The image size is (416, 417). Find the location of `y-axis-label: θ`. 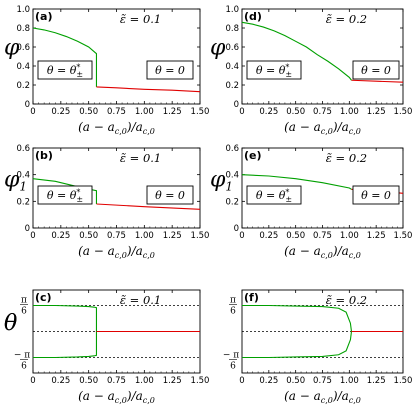

y-axis-label: θ is located at coordinates (10, 323).